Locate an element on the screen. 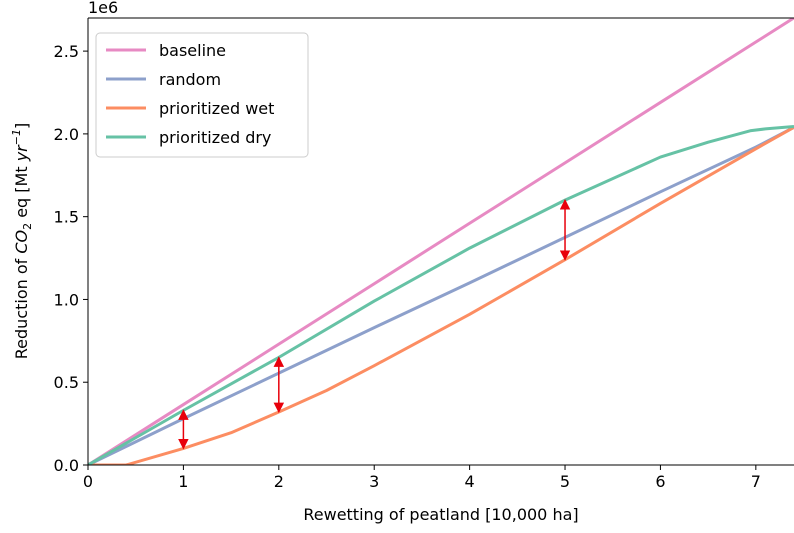  y-tick-label: 2.0 is located at coordinates (66, 134).